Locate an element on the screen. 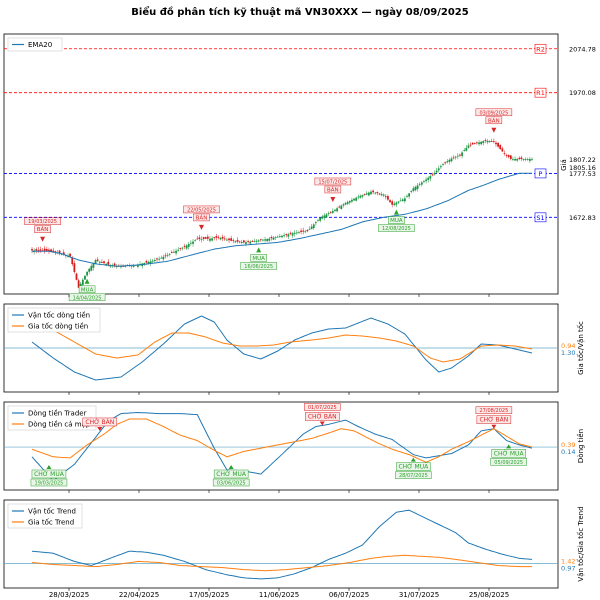  level-badge-r2 is located at coordinates (540, 48).